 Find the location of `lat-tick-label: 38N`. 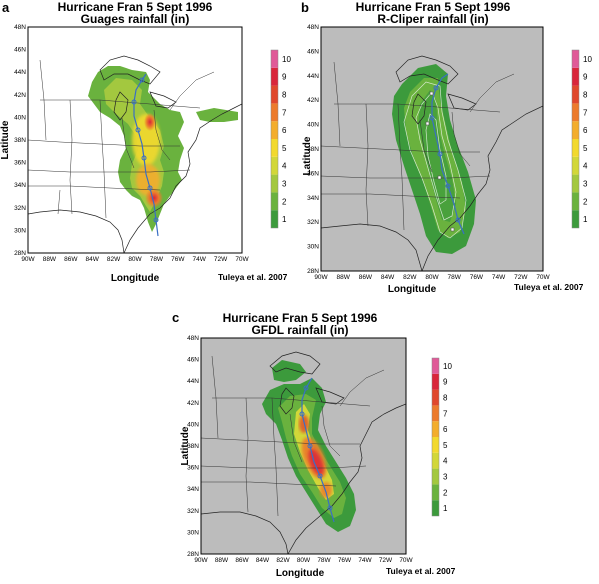

lat-tick-label: 38N is located at coordinates (20, 140).